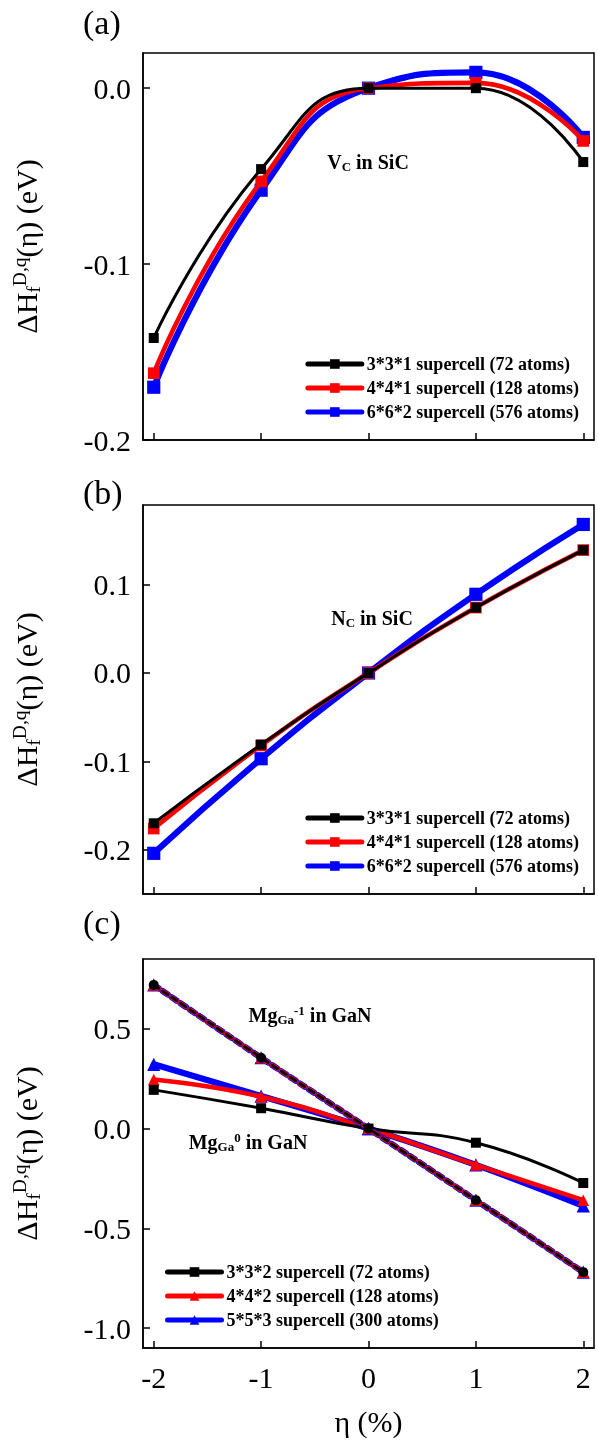 Image resolution: width=598 pixels, height=1445 pixels. What do you see at coordinates (102, 922) in the screenshot?
I see `chart-title: (c)` at bounding box center [102, 922].